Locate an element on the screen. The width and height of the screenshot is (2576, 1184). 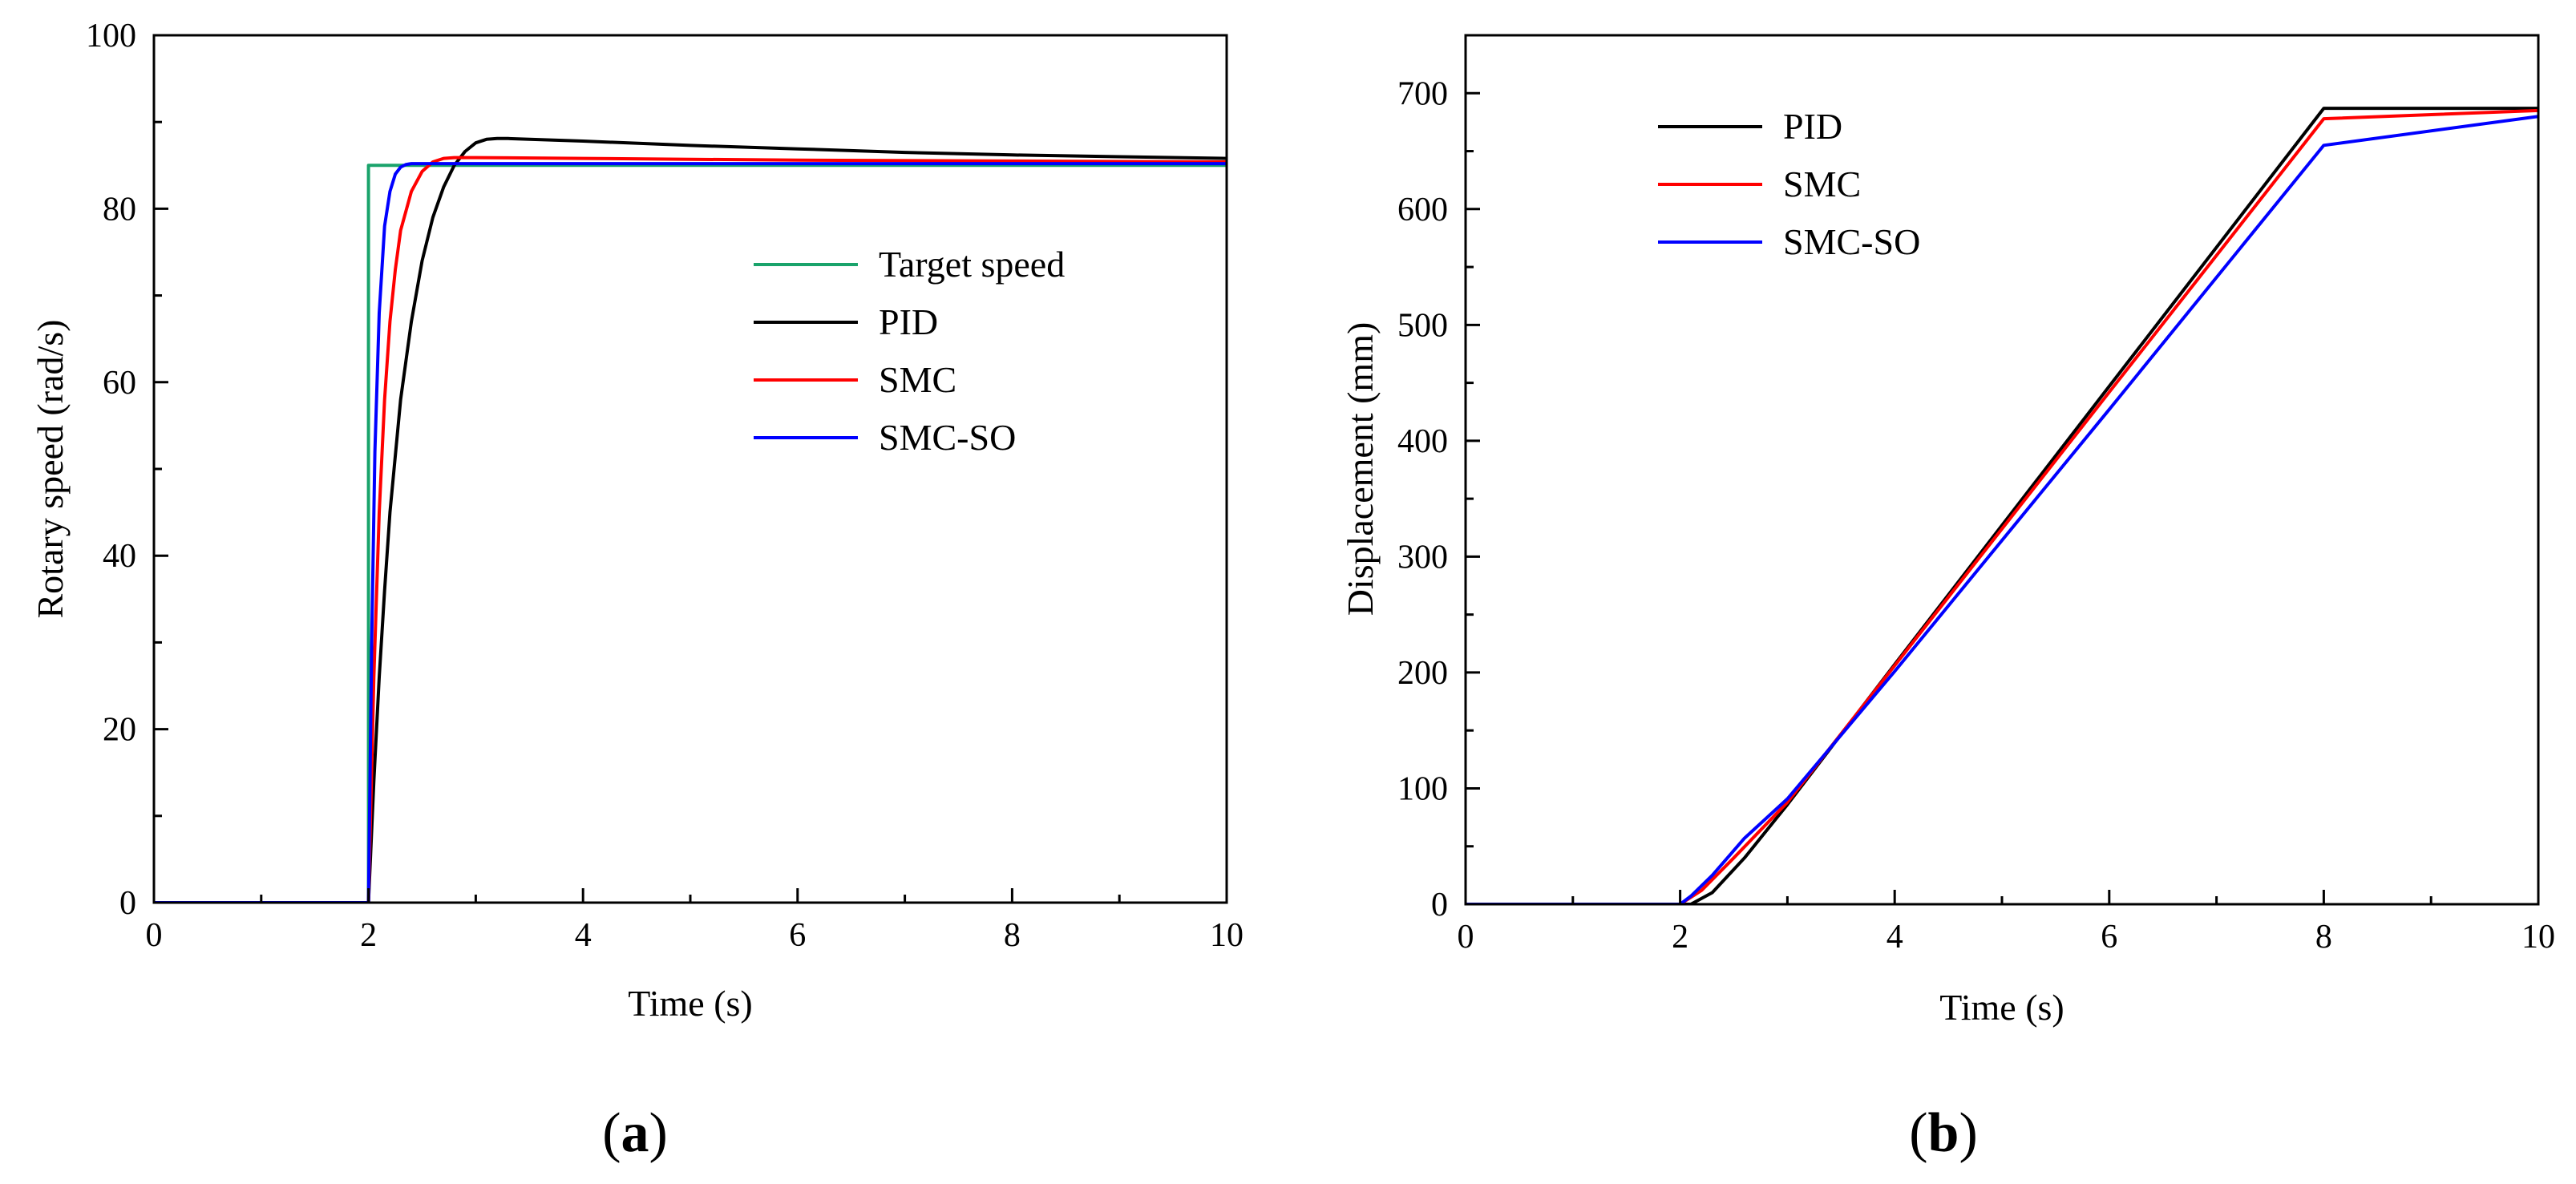
panel-a-y-tick-label: 100 is located at coordinates (111, 36).